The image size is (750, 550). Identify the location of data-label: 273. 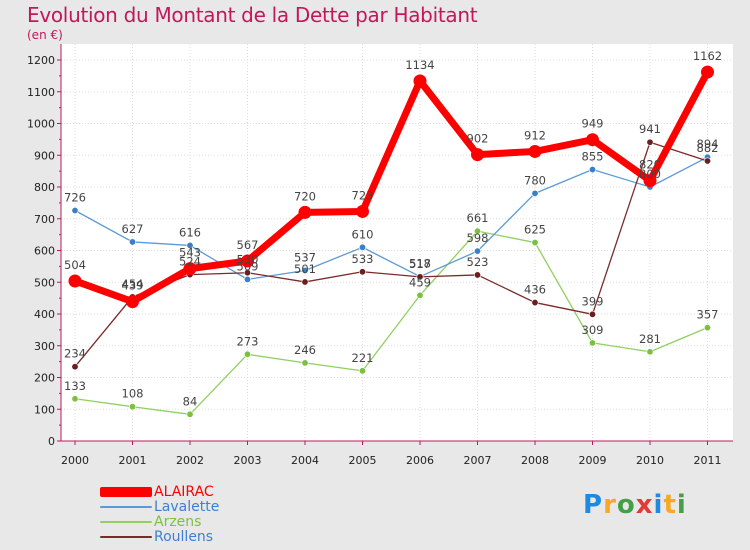
(248, 341).